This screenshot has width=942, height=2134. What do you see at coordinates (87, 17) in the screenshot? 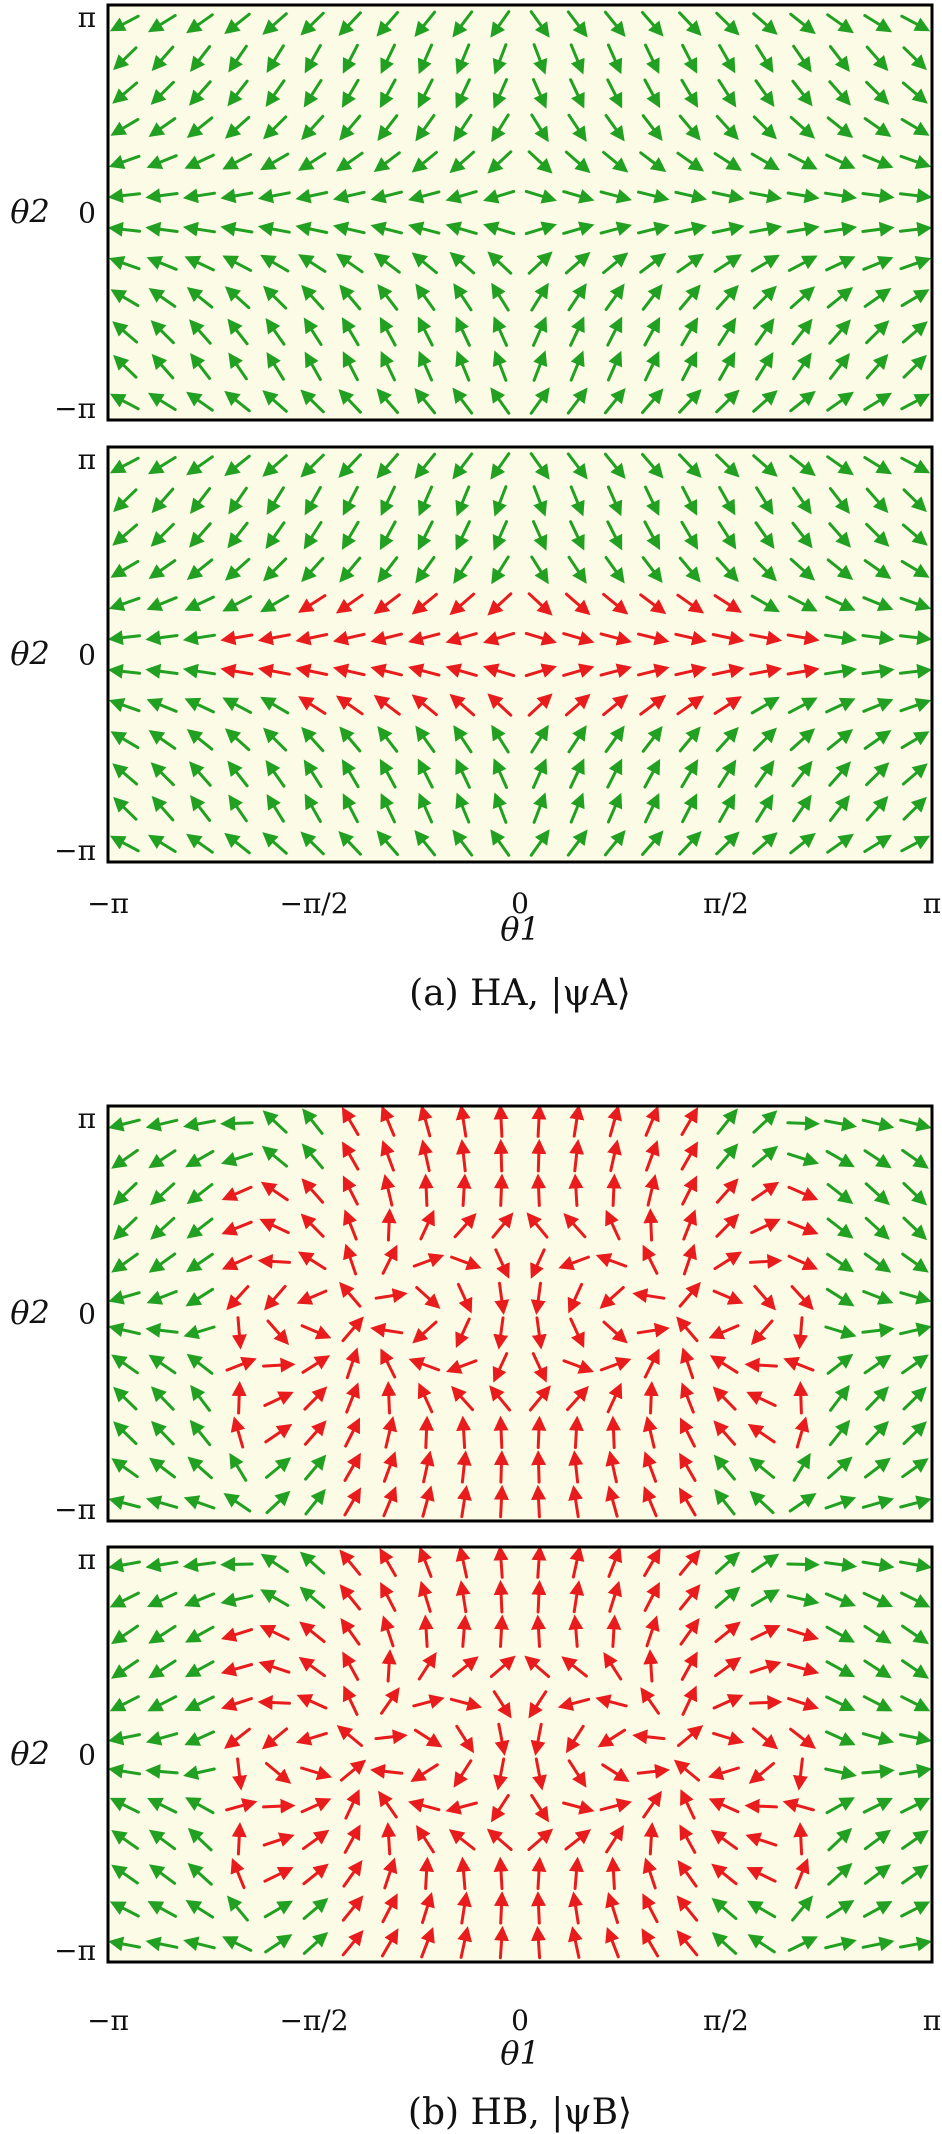
I see `y-tick-label: π` at bounding box center [87, 17].